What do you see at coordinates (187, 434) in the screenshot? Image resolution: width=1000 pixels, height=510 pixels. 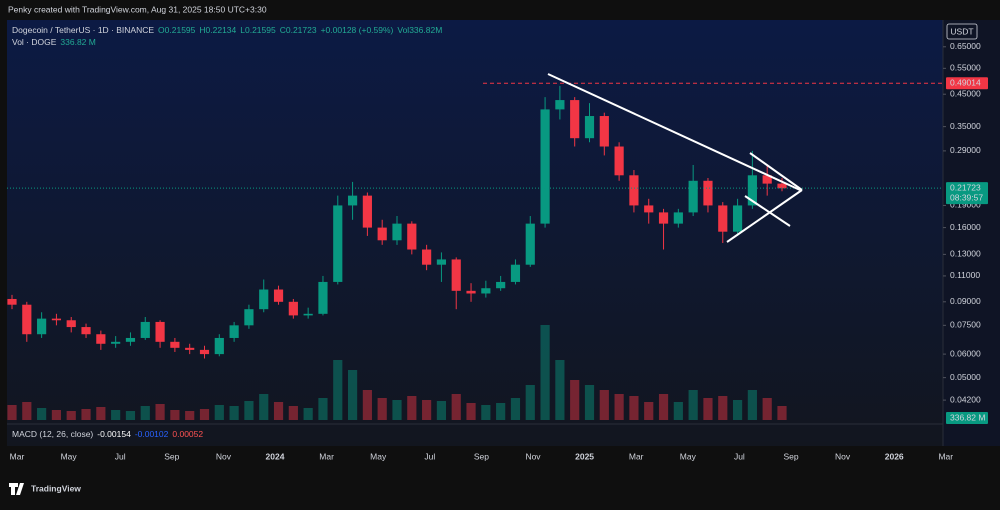 I see `macd-hist: 0.00052` at bounding box center [187, 434].